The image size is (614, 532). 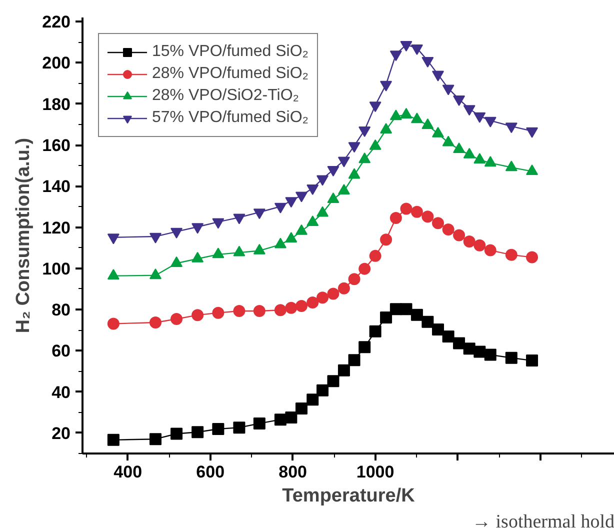 What do you see at coordinates (375, 472) in the screenshot?
I see `x-tick-label: 1000` at bounding box center [375, 472].